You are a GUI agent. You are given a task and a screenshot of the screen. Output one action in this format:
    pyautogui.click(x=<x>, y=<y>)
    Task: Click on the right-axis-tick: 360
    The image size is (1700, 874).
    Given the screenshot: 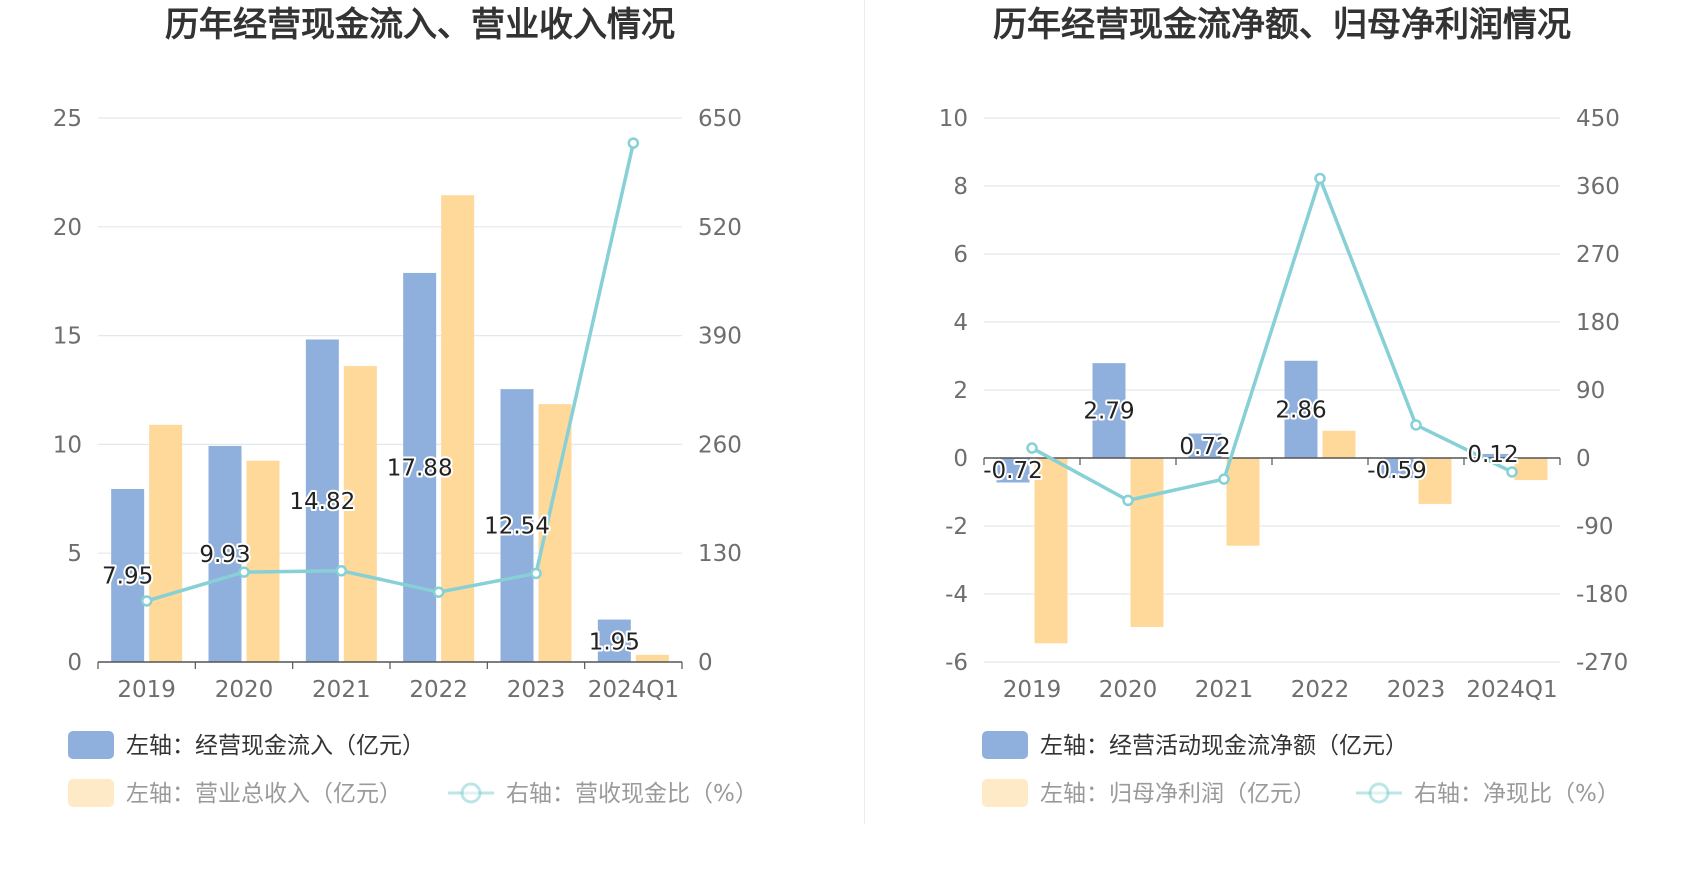 What is the action you would take?
    pyautogui.click(x=1598, y=187)
    